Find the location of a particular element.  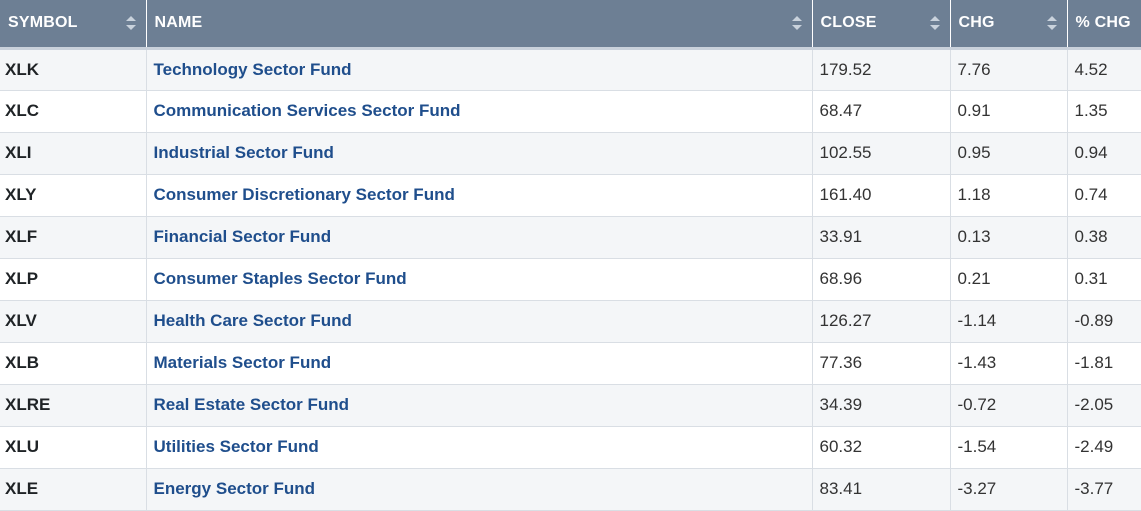

symbol-cell: XLP is located at coordinates (73, 279).